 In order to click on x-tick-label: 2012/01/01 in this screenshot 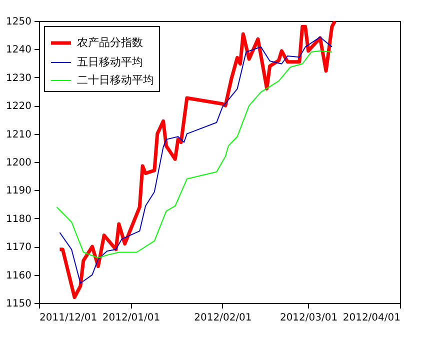, I will do `click(131, 318)`.